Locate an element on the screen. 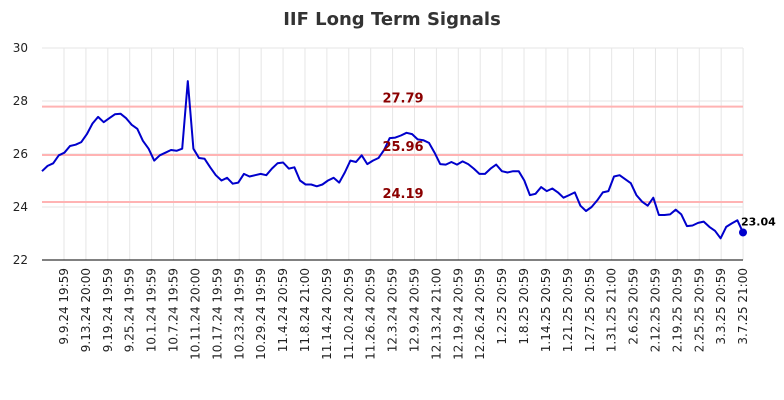 The image size is (784, 400). x-tick-label: 12.9.24 20:59 is located at coordinates (415, 310).